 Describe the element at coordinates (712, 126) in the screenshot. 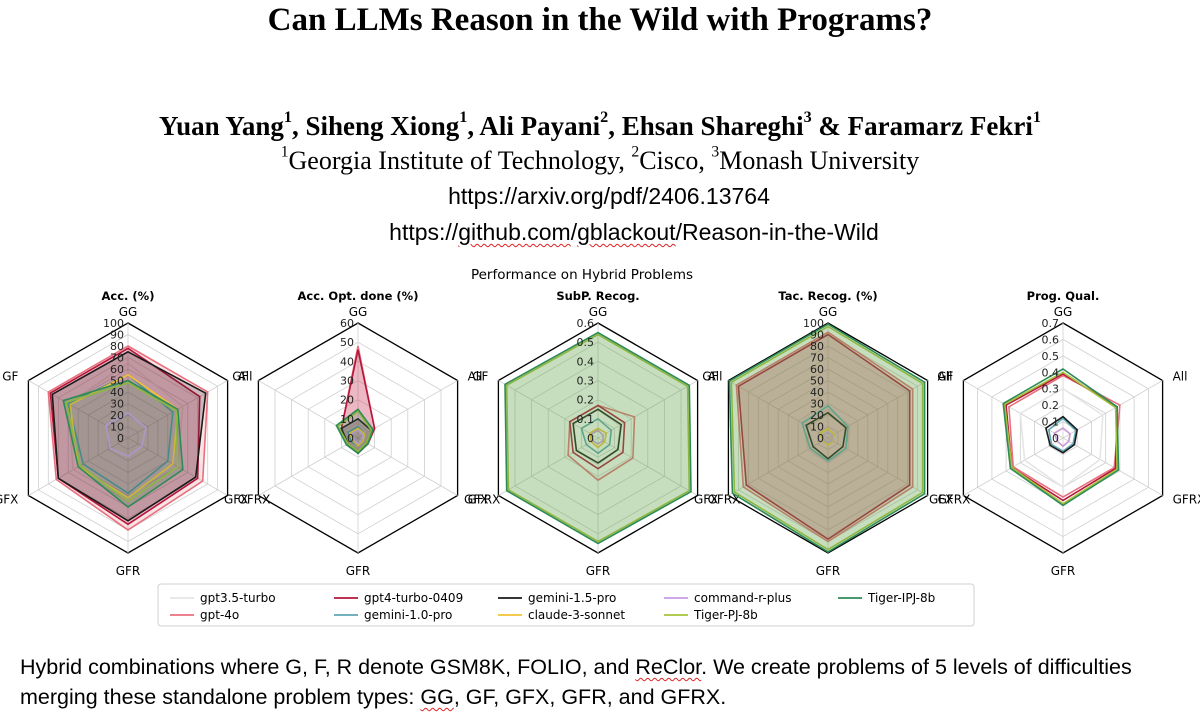

I see `author-name: Ehsan Shareghi` at that location.